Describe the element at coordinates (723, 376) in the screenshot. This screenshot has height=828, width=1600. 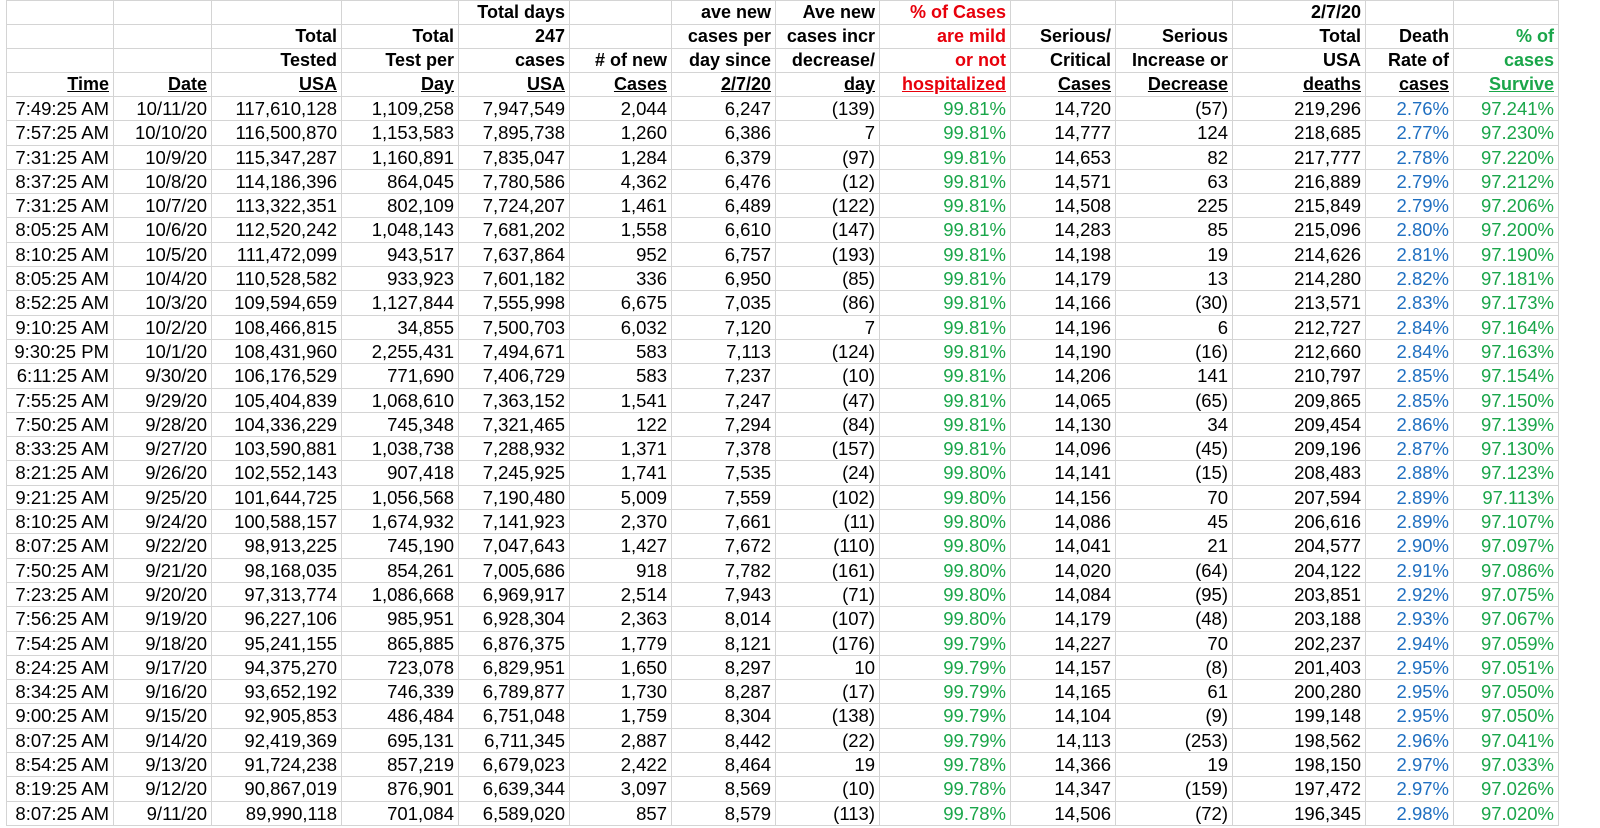
I see `table-cell: 7,237` at that location.